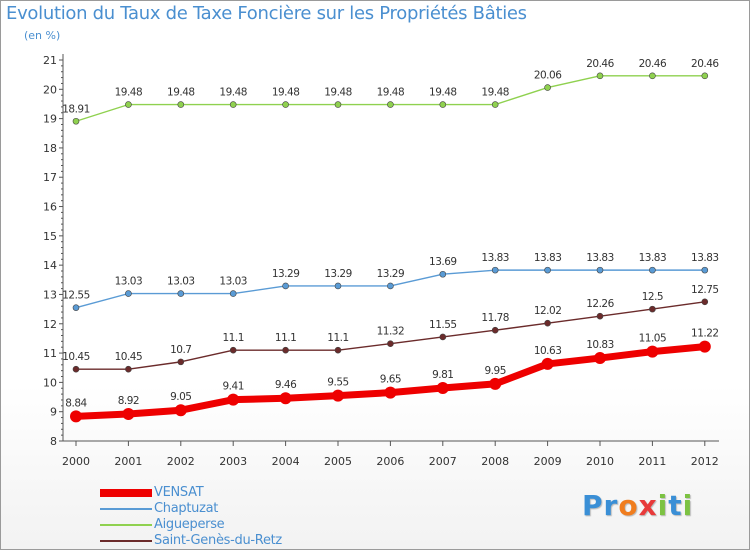  Describe the element at coordinates (495, 461) in the screenshot. I see `x-tick-label: 2008` at that location.